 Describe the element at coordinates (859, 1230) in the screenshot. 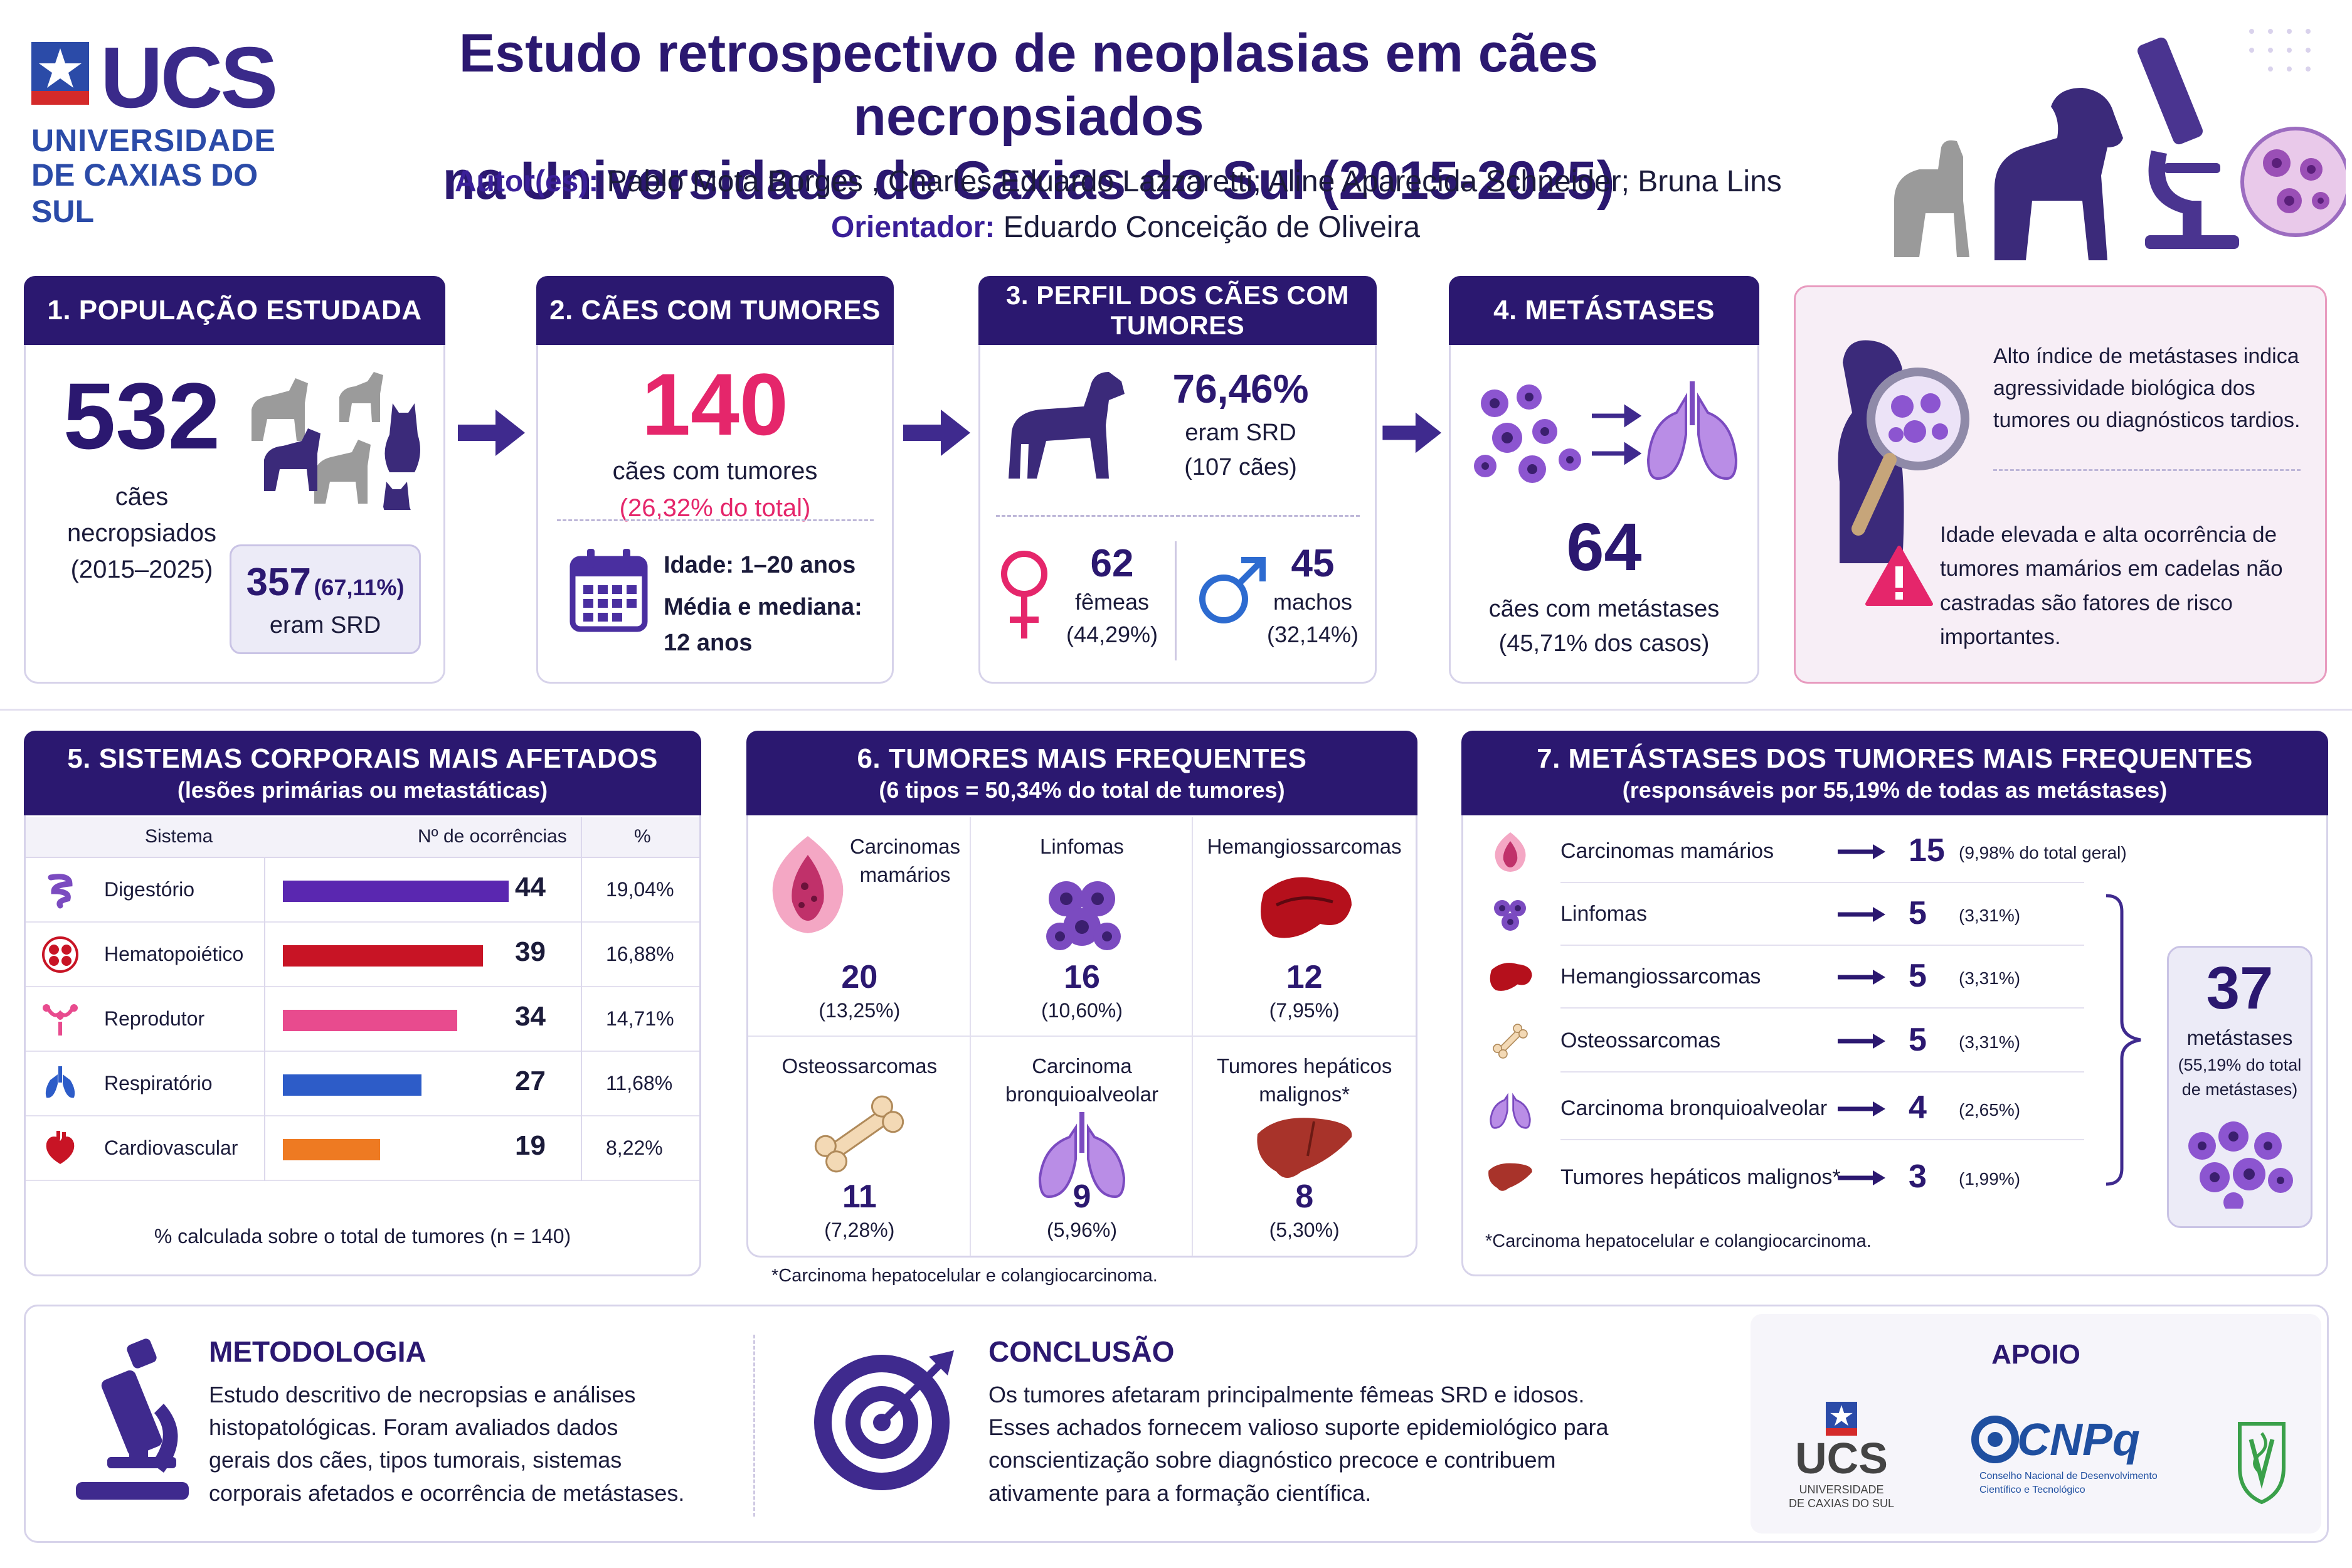

I see `tumor-pct: (7,28%)` at that location.